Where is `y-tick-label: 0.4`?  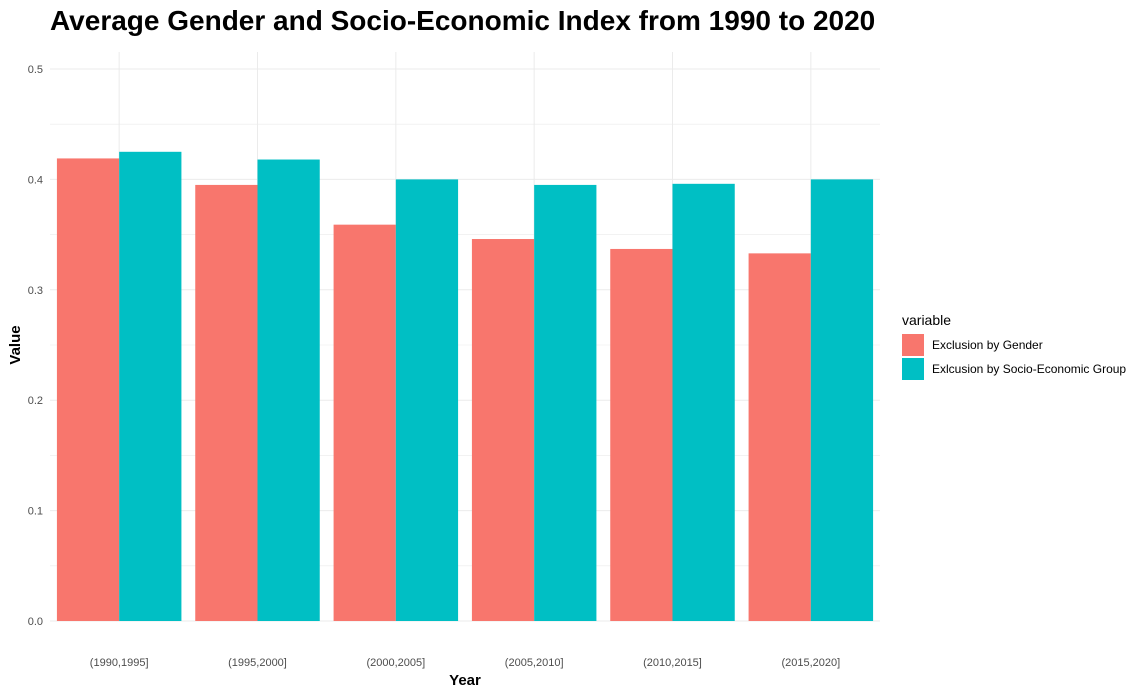 y-tick-label: 0.4 is located at coordinates (35, 180).